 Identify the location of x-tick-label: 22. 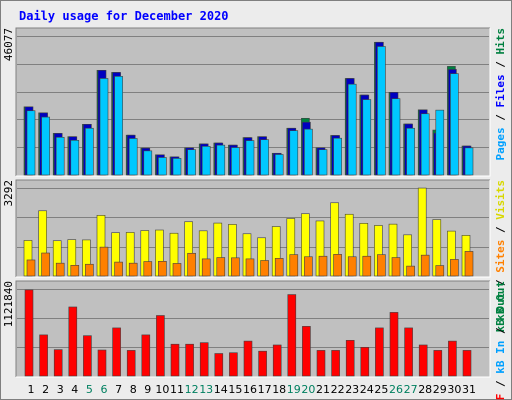
(338, 389).